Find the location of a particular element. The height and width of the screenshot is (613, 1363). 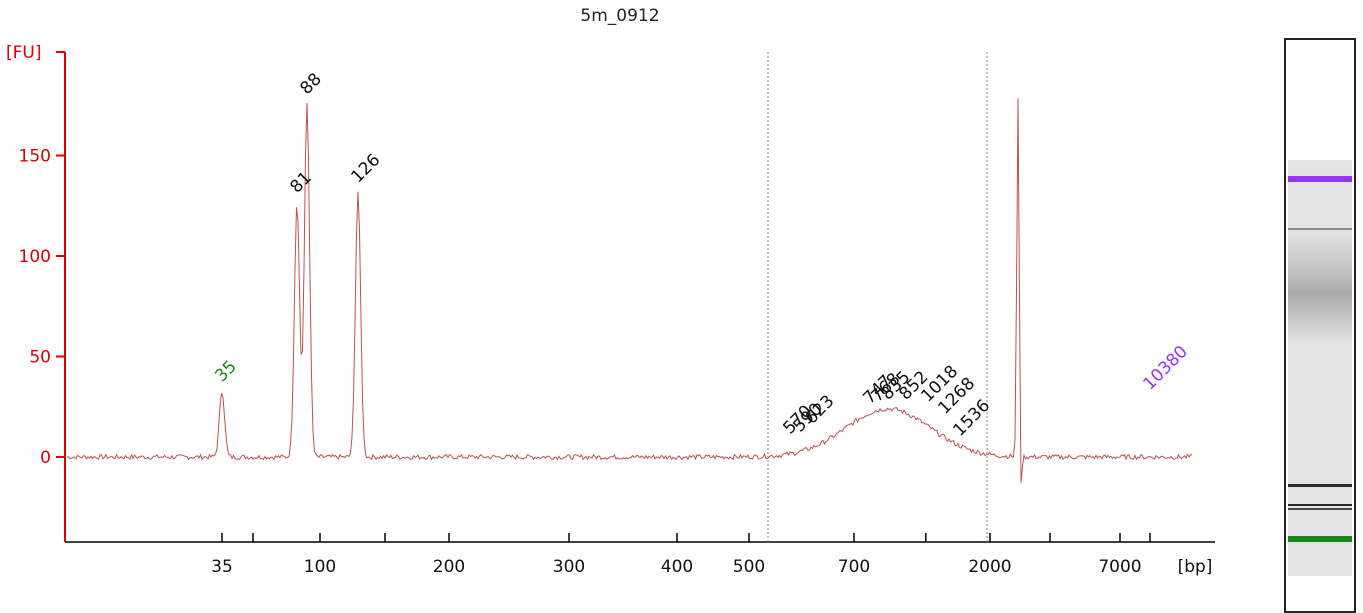

peak-label: 81 is located at coordinates (300, 182).